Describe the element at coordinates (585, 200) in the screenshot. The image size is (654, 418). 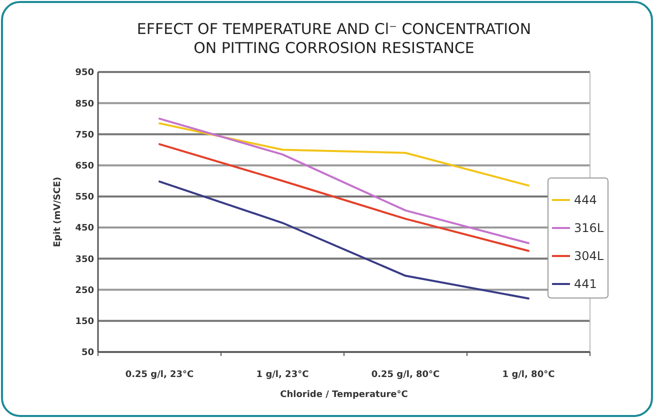
I see `legend-label: 444` at that location.